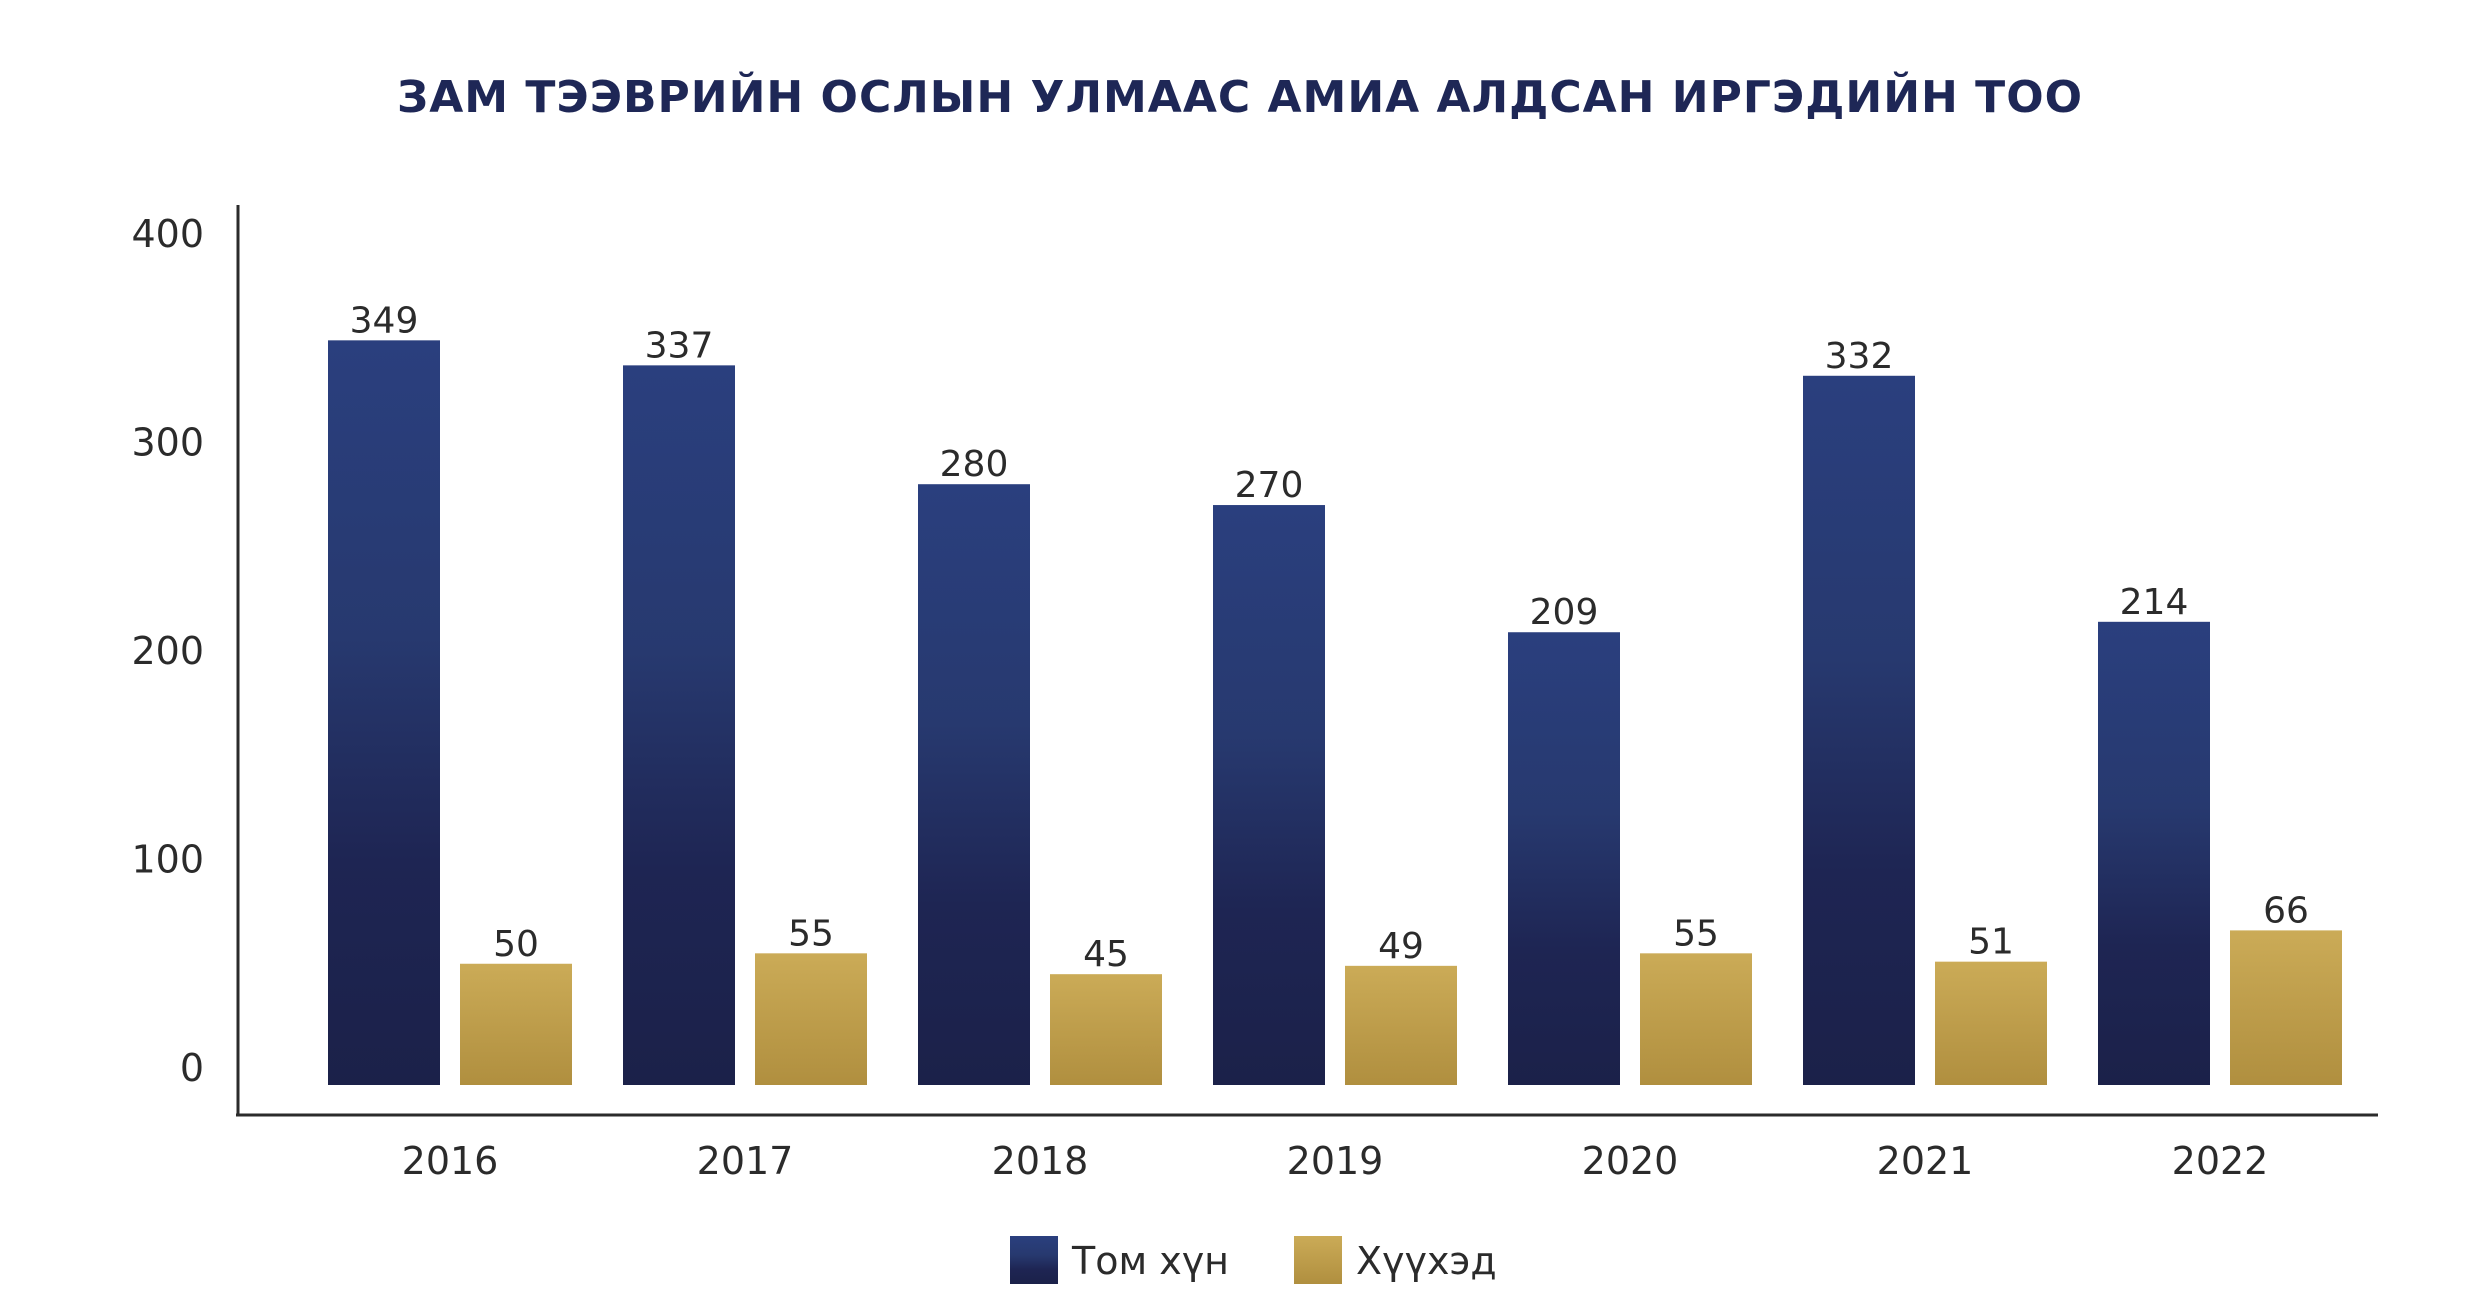 This screenshot has width=2480, height=1300. I want to click on bar-adult-2017, so click(679, 725).